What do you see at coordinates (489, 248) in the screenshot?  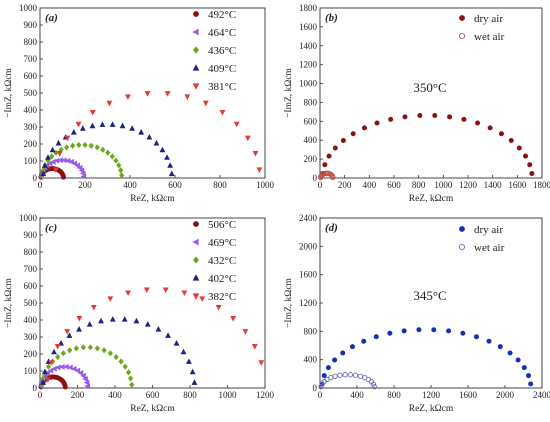 I see `legend-label: wet air` at bounding box center [489, 248].